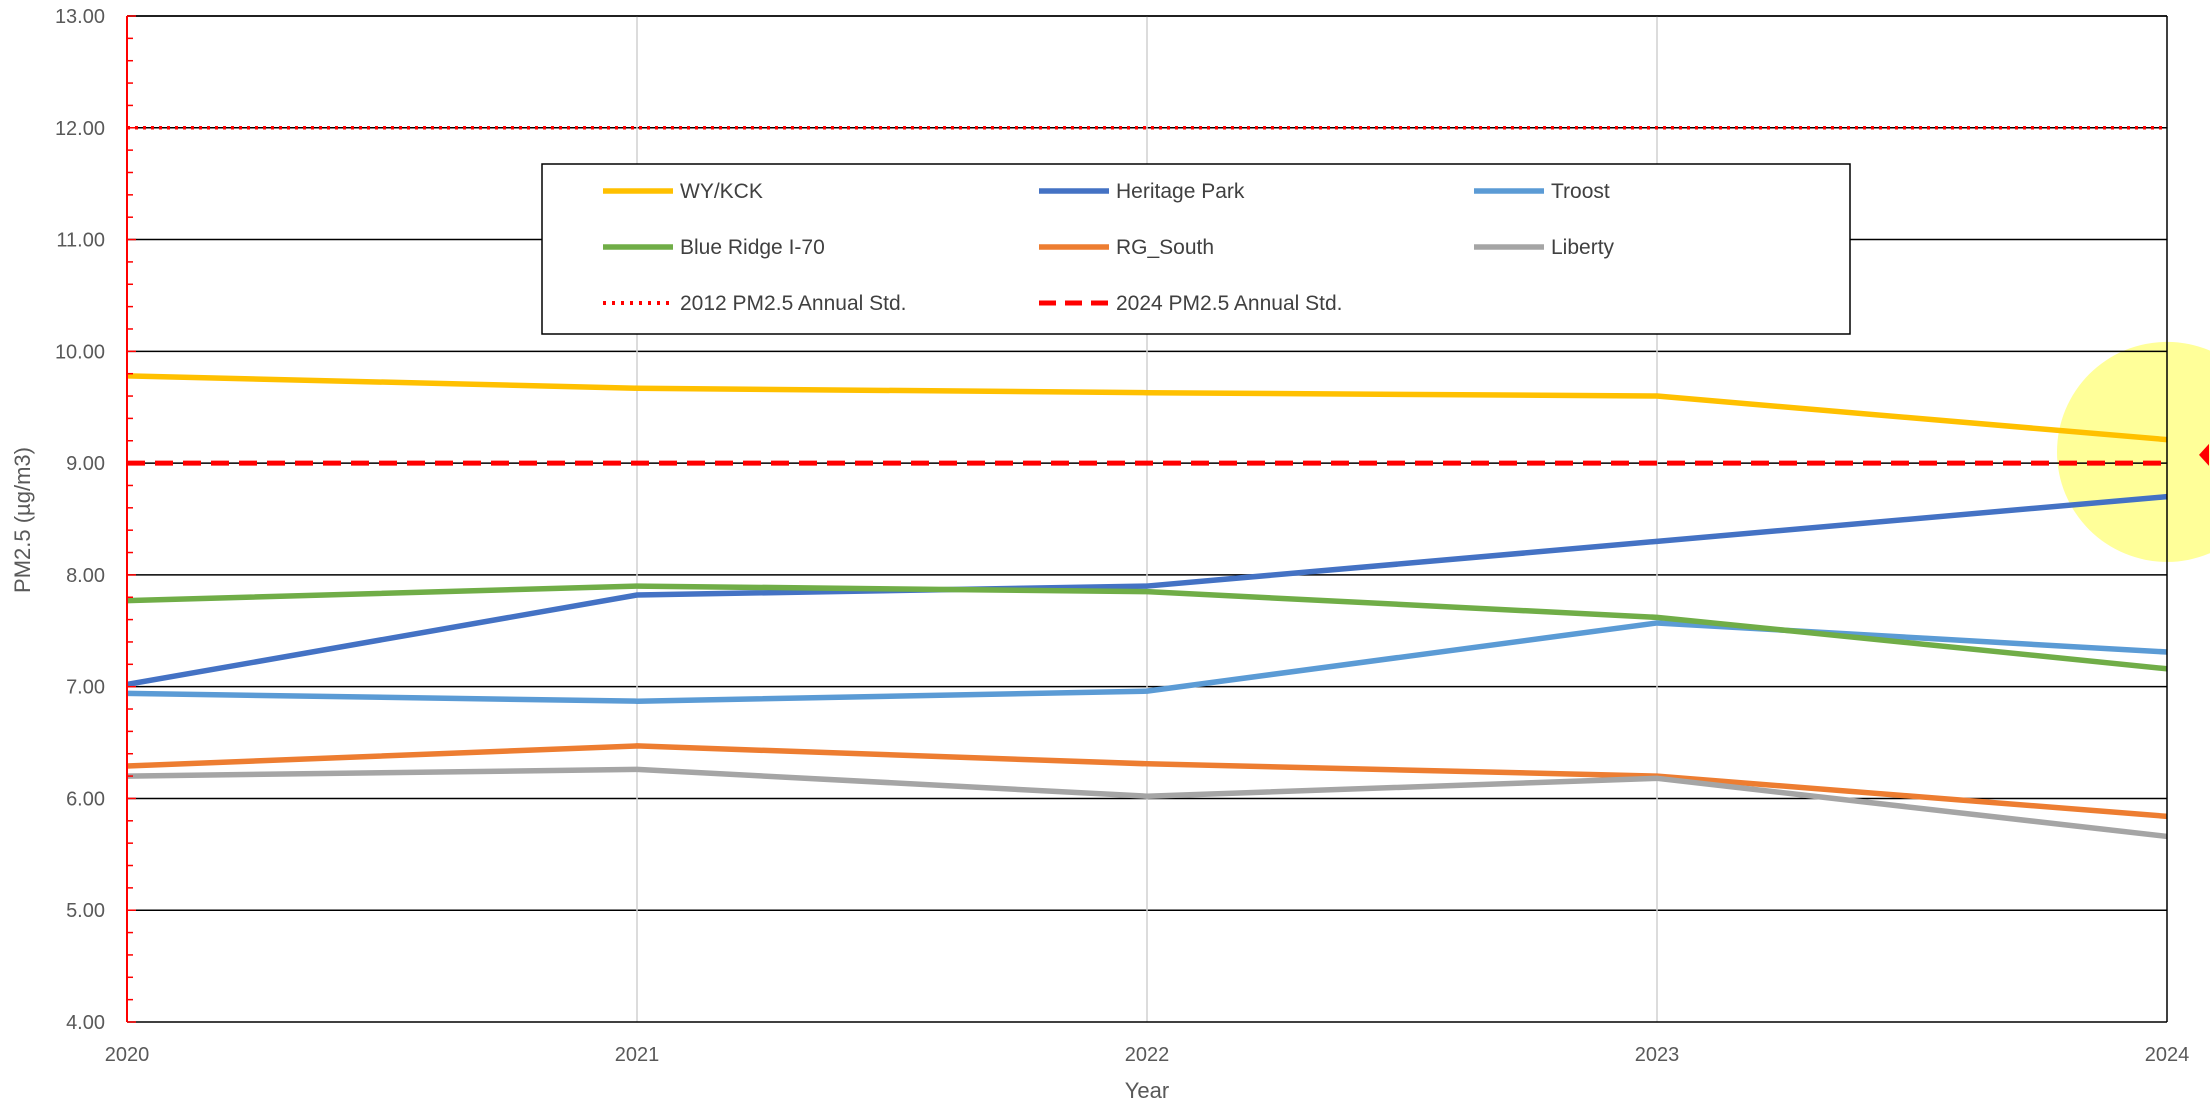 The image size is (2210, 1107). Describe the element at coordinates (752, 247) in the screenshot. I see `legend-label: Blue Ridge I-70` at that location.